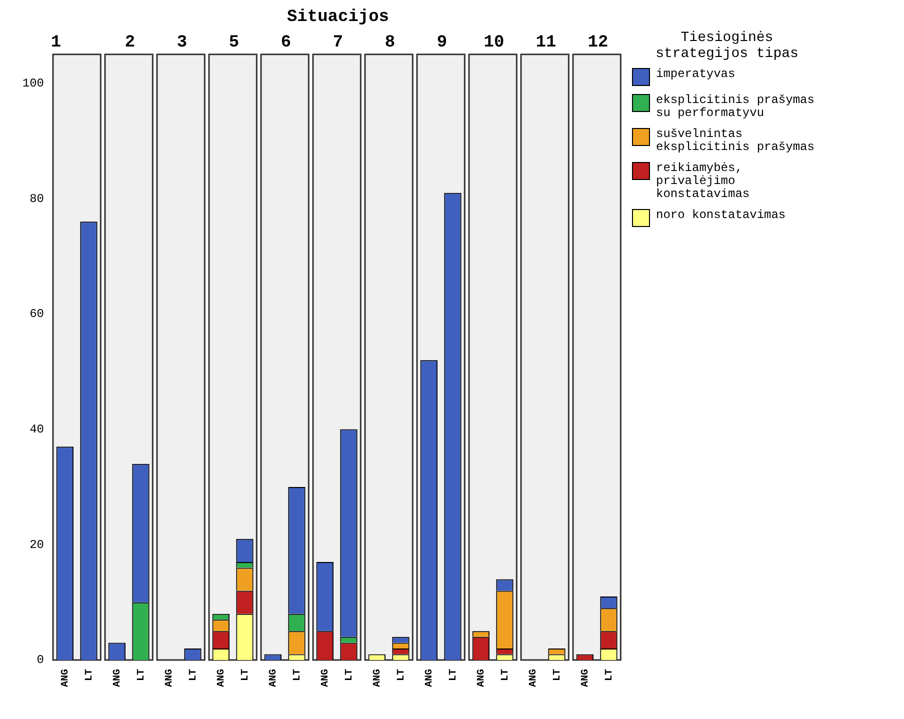 The image size is (904, 719). I want to click on chart-title: 10, so click(494, 42).